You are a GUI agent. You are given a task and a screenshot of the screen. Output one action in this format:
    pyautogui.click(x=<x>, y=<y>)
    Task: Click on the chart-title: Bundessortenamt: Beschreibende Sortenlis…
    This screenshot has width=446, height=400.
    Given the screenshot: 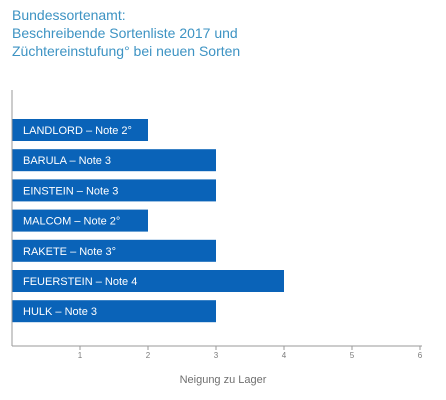 What is the action you would take?
    pyautogui.click(x=126, y=33)
    